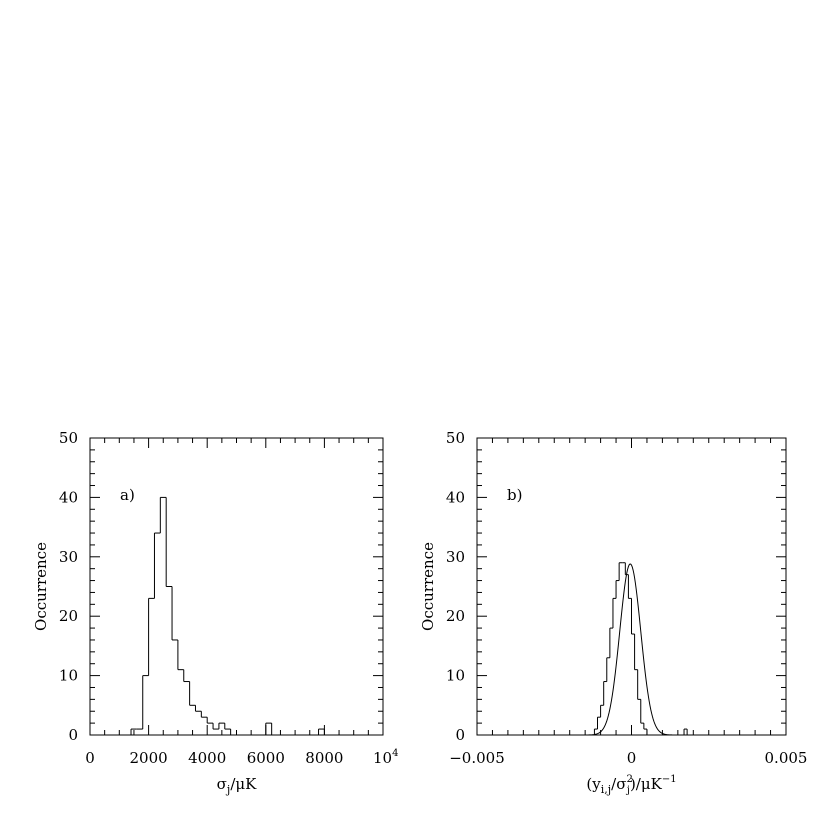 This screenshot has width=830, height=830. I want to click on panel-label: b), so click(514, 495).